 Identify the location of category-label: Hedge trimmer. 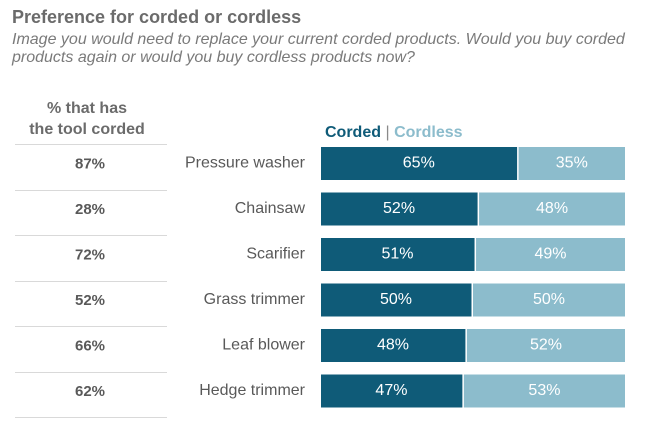
(252, 390).